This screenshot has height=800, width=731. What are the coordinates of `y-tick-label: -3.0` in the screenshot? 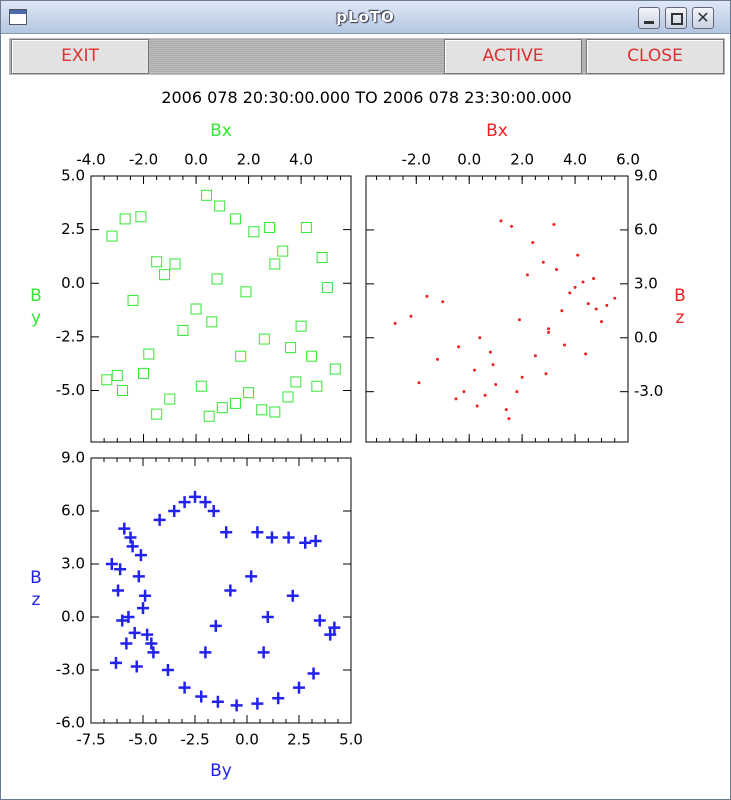 It's located at (648, 391).